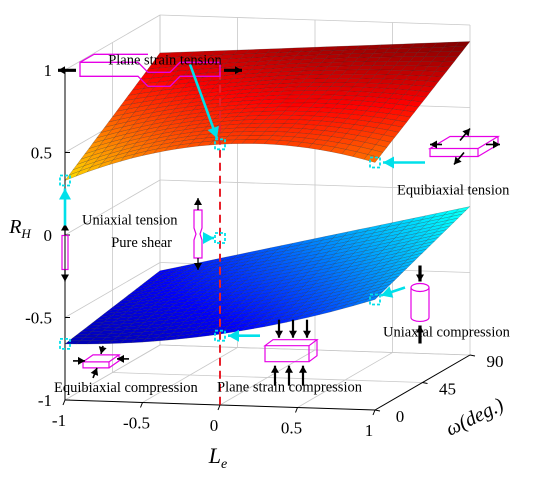 This screenshot has height=479, width=550. Describe the element at coordinates (214, 455) in the screenshot. I see `x-axis-title-main: L` at that location.